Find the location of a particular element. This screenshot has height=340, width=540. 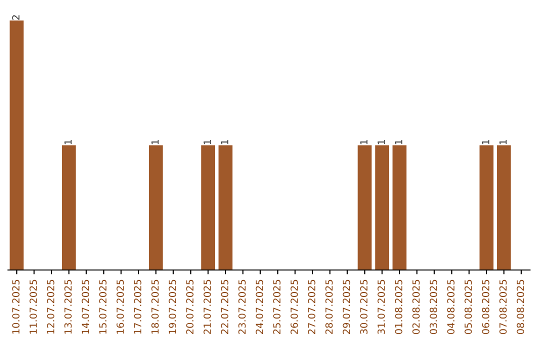

x-tick-label: 03.08.2025 is located at coordinates (434, 307).